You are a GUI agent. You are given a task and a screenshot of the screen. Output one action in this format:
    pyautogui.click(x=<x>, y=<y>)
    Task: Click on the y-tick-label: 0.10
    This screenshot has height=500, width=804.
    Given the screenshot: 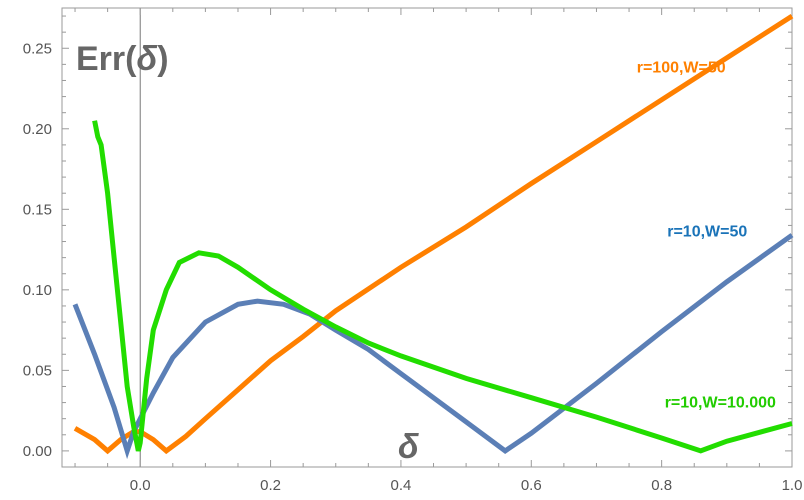 What is the action you would take?
    pyautogui.click(x=37, y=290)
    